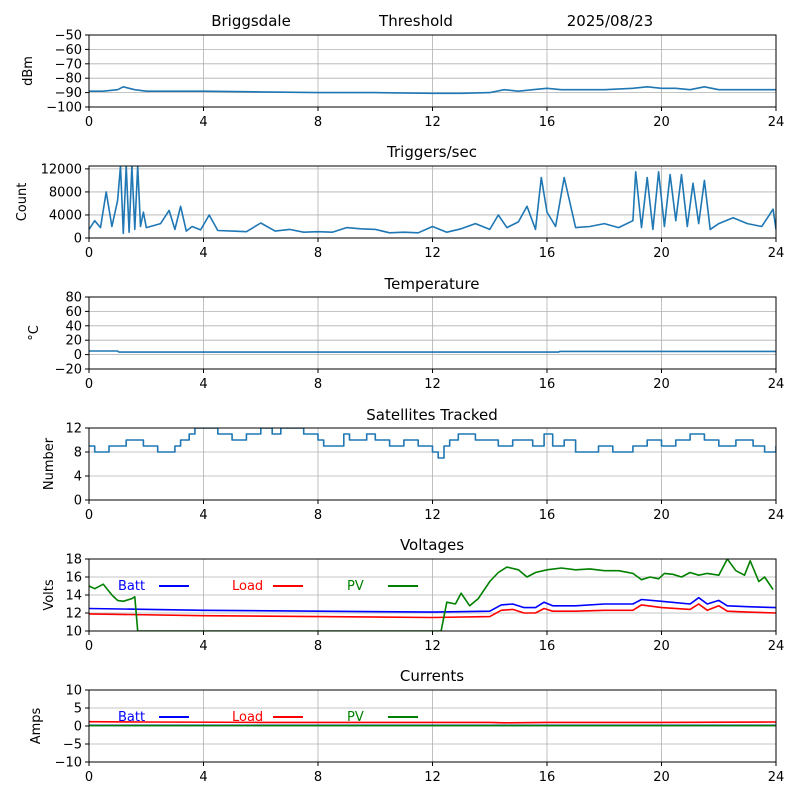 The width and height of the screenshot is (800, 800). I want to click on currents-xtick-label-2: 8, so click(318, 777).